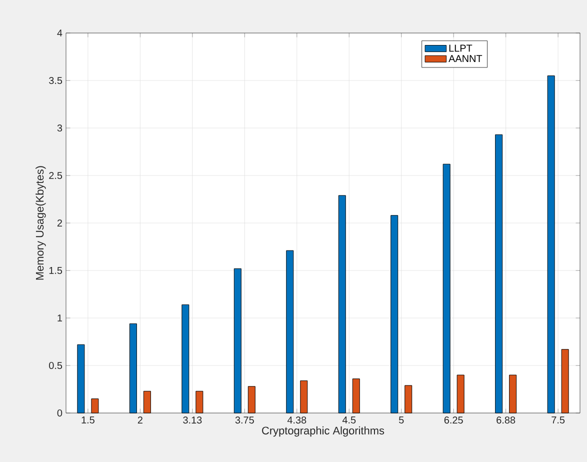  What do you see at coordinates (453, 420) in the screenshot?
I see `x-tick-label: 6.25` at bounding box center [453, 420].